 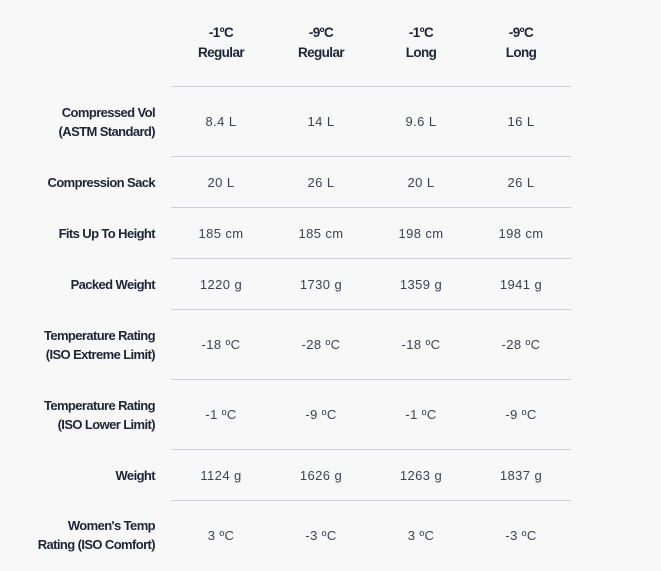 What do you see at coordinates (221, 43) in the screenshot?
I see `column-header: -1ºC Regular` at bounding box center [221, 43].